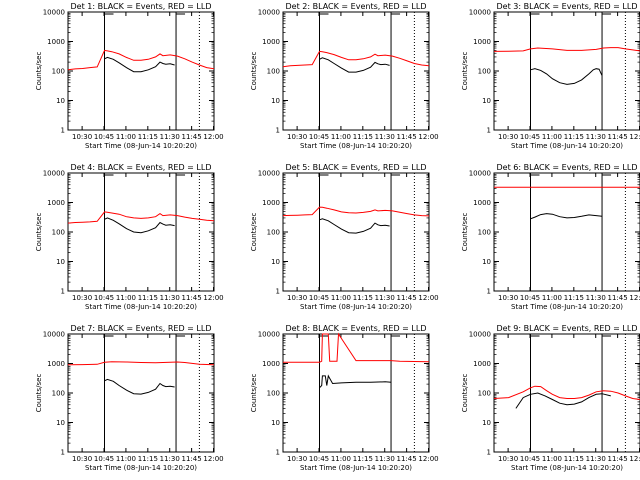  I want to click on panel-title: Det 9: BLACK = Events, RED = LLD, so click(567, 328).